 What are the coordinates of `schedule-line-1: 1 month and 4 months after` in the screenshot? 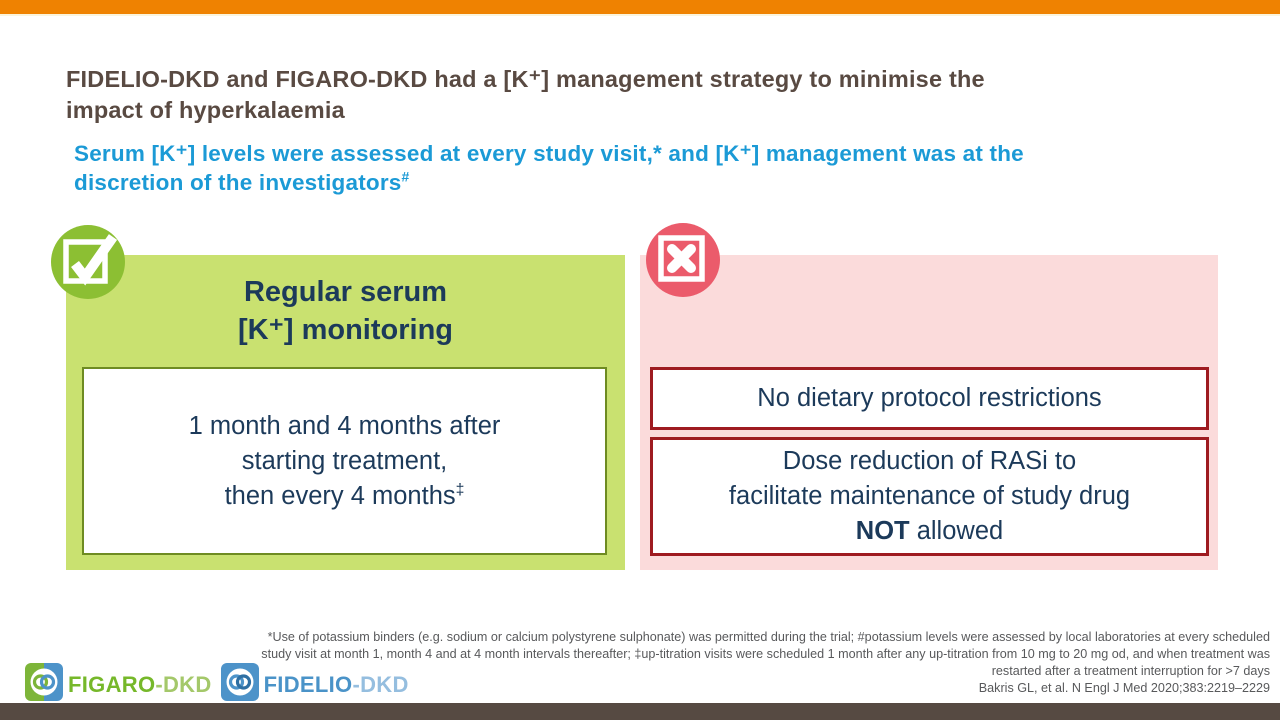 It's located at (344, 425).